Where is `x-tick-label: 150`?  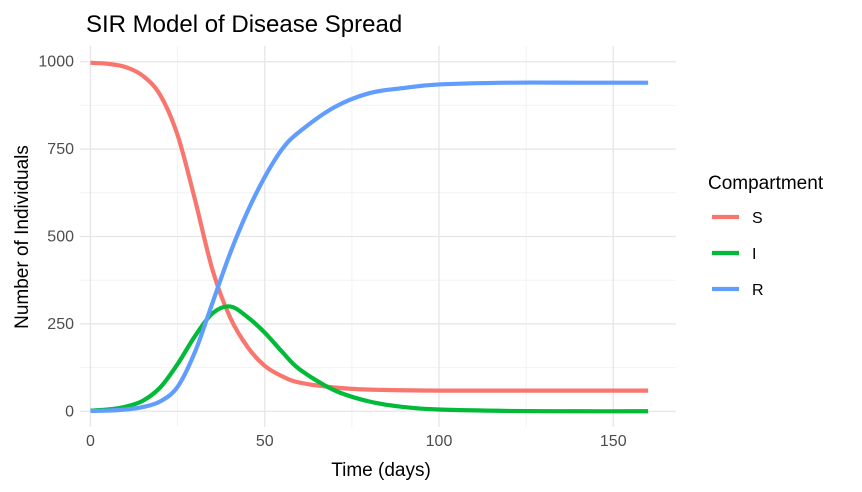
x-tick-label: 150 is located at coordinates (613, 441).